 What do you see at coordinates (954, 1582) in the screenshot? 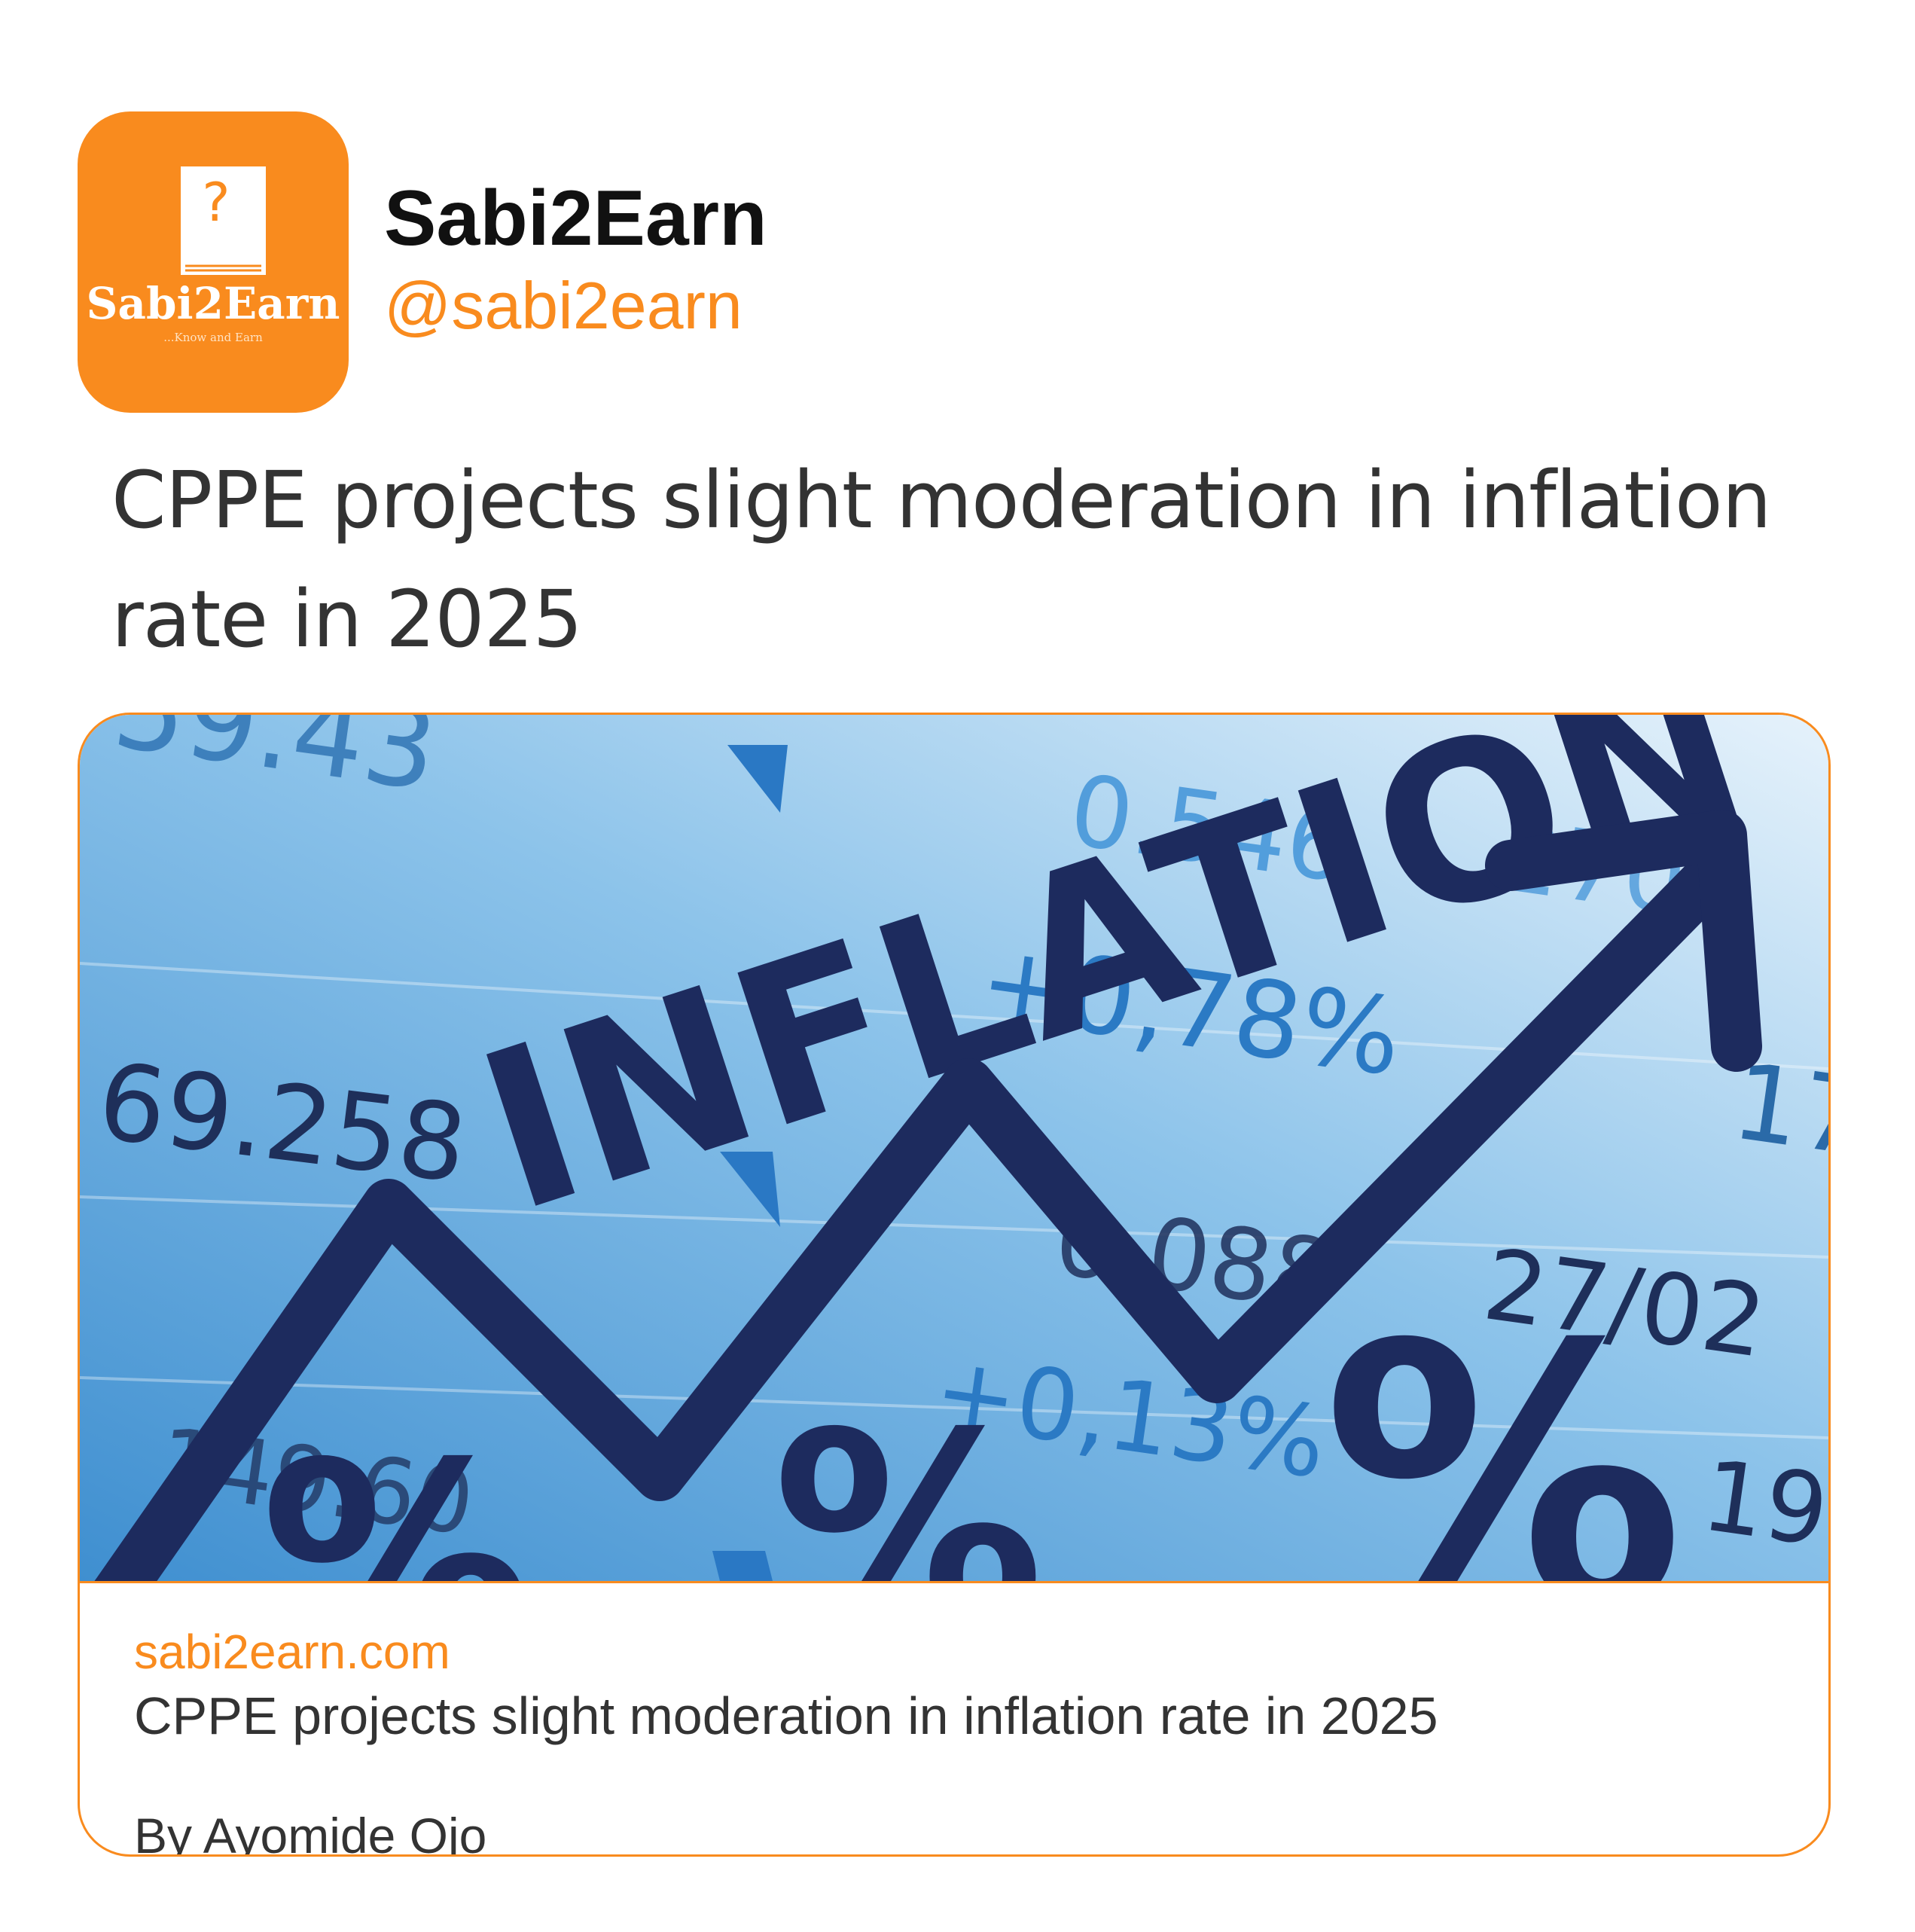
I see `card-divider` at bounding box center [954, 1582].